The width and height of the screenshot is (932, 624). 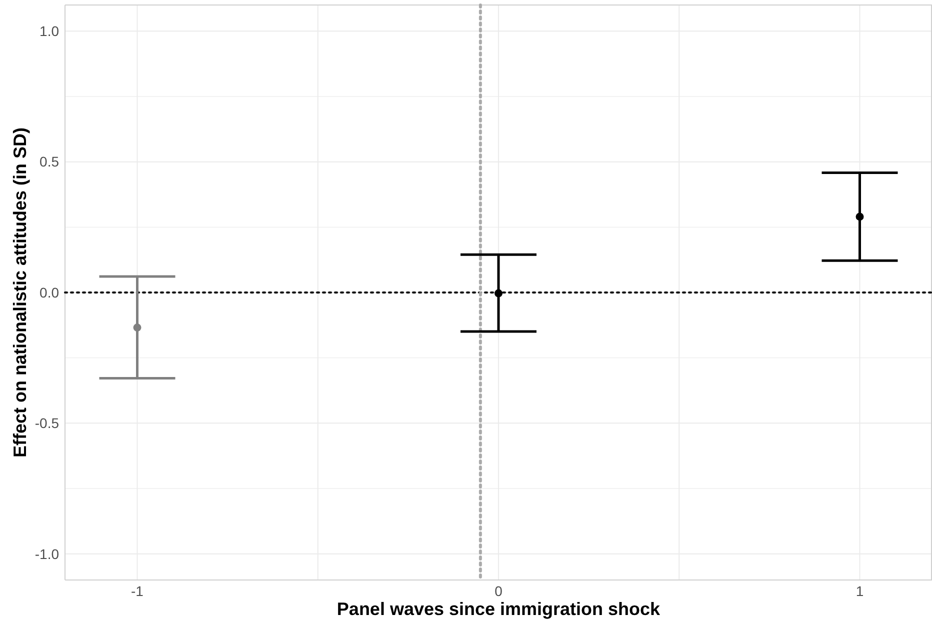 What do you see at coordinates (50, 292) in the screenshot?
I see `y-tick-label: 0.0` at bounding box center [50, 292].